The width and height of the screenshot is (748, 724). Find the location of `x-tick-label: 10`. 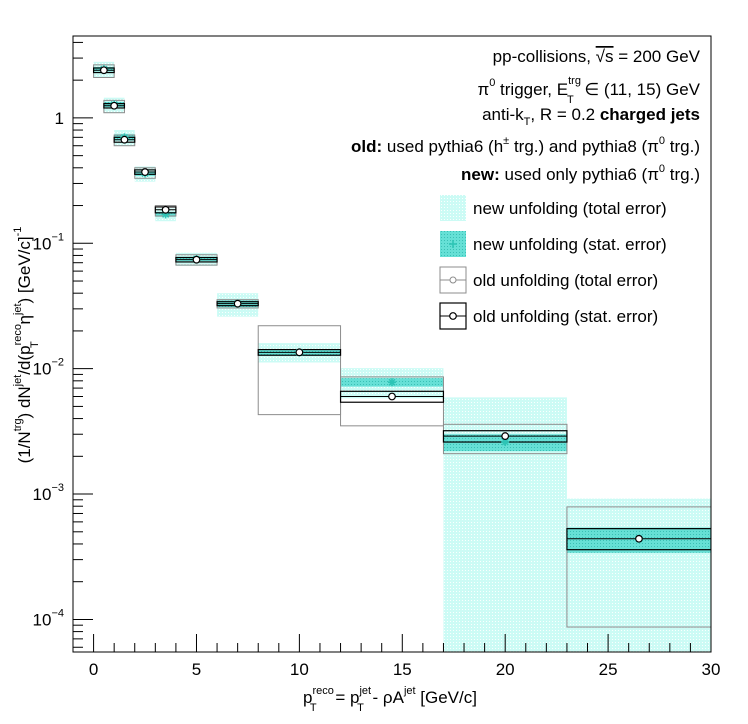

x-tick-label: 10 is located at coordinates (299, 669).